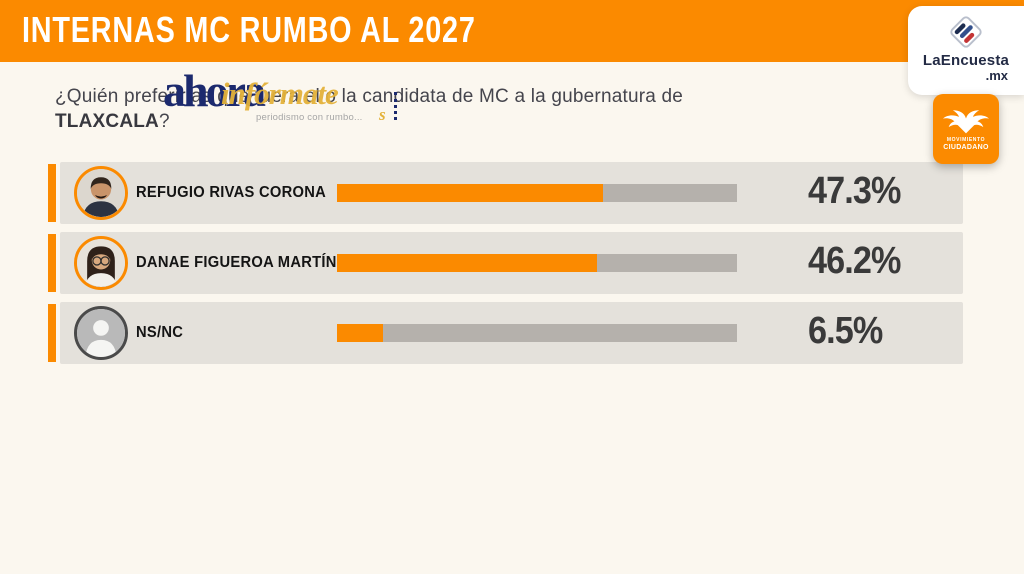 The image size is (1024, 574). What do you see at coordinates (966, 121) in the screenshot?
I see `mc-eagle-icon` at bounding box center [966, 121].